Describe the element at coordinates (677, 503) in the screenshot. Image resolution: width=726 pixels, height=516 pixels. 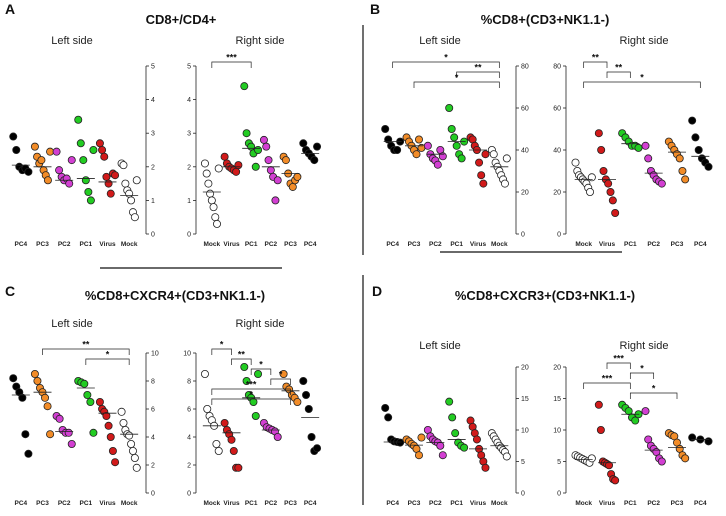
I see `x-category-label: PC3` at that location.